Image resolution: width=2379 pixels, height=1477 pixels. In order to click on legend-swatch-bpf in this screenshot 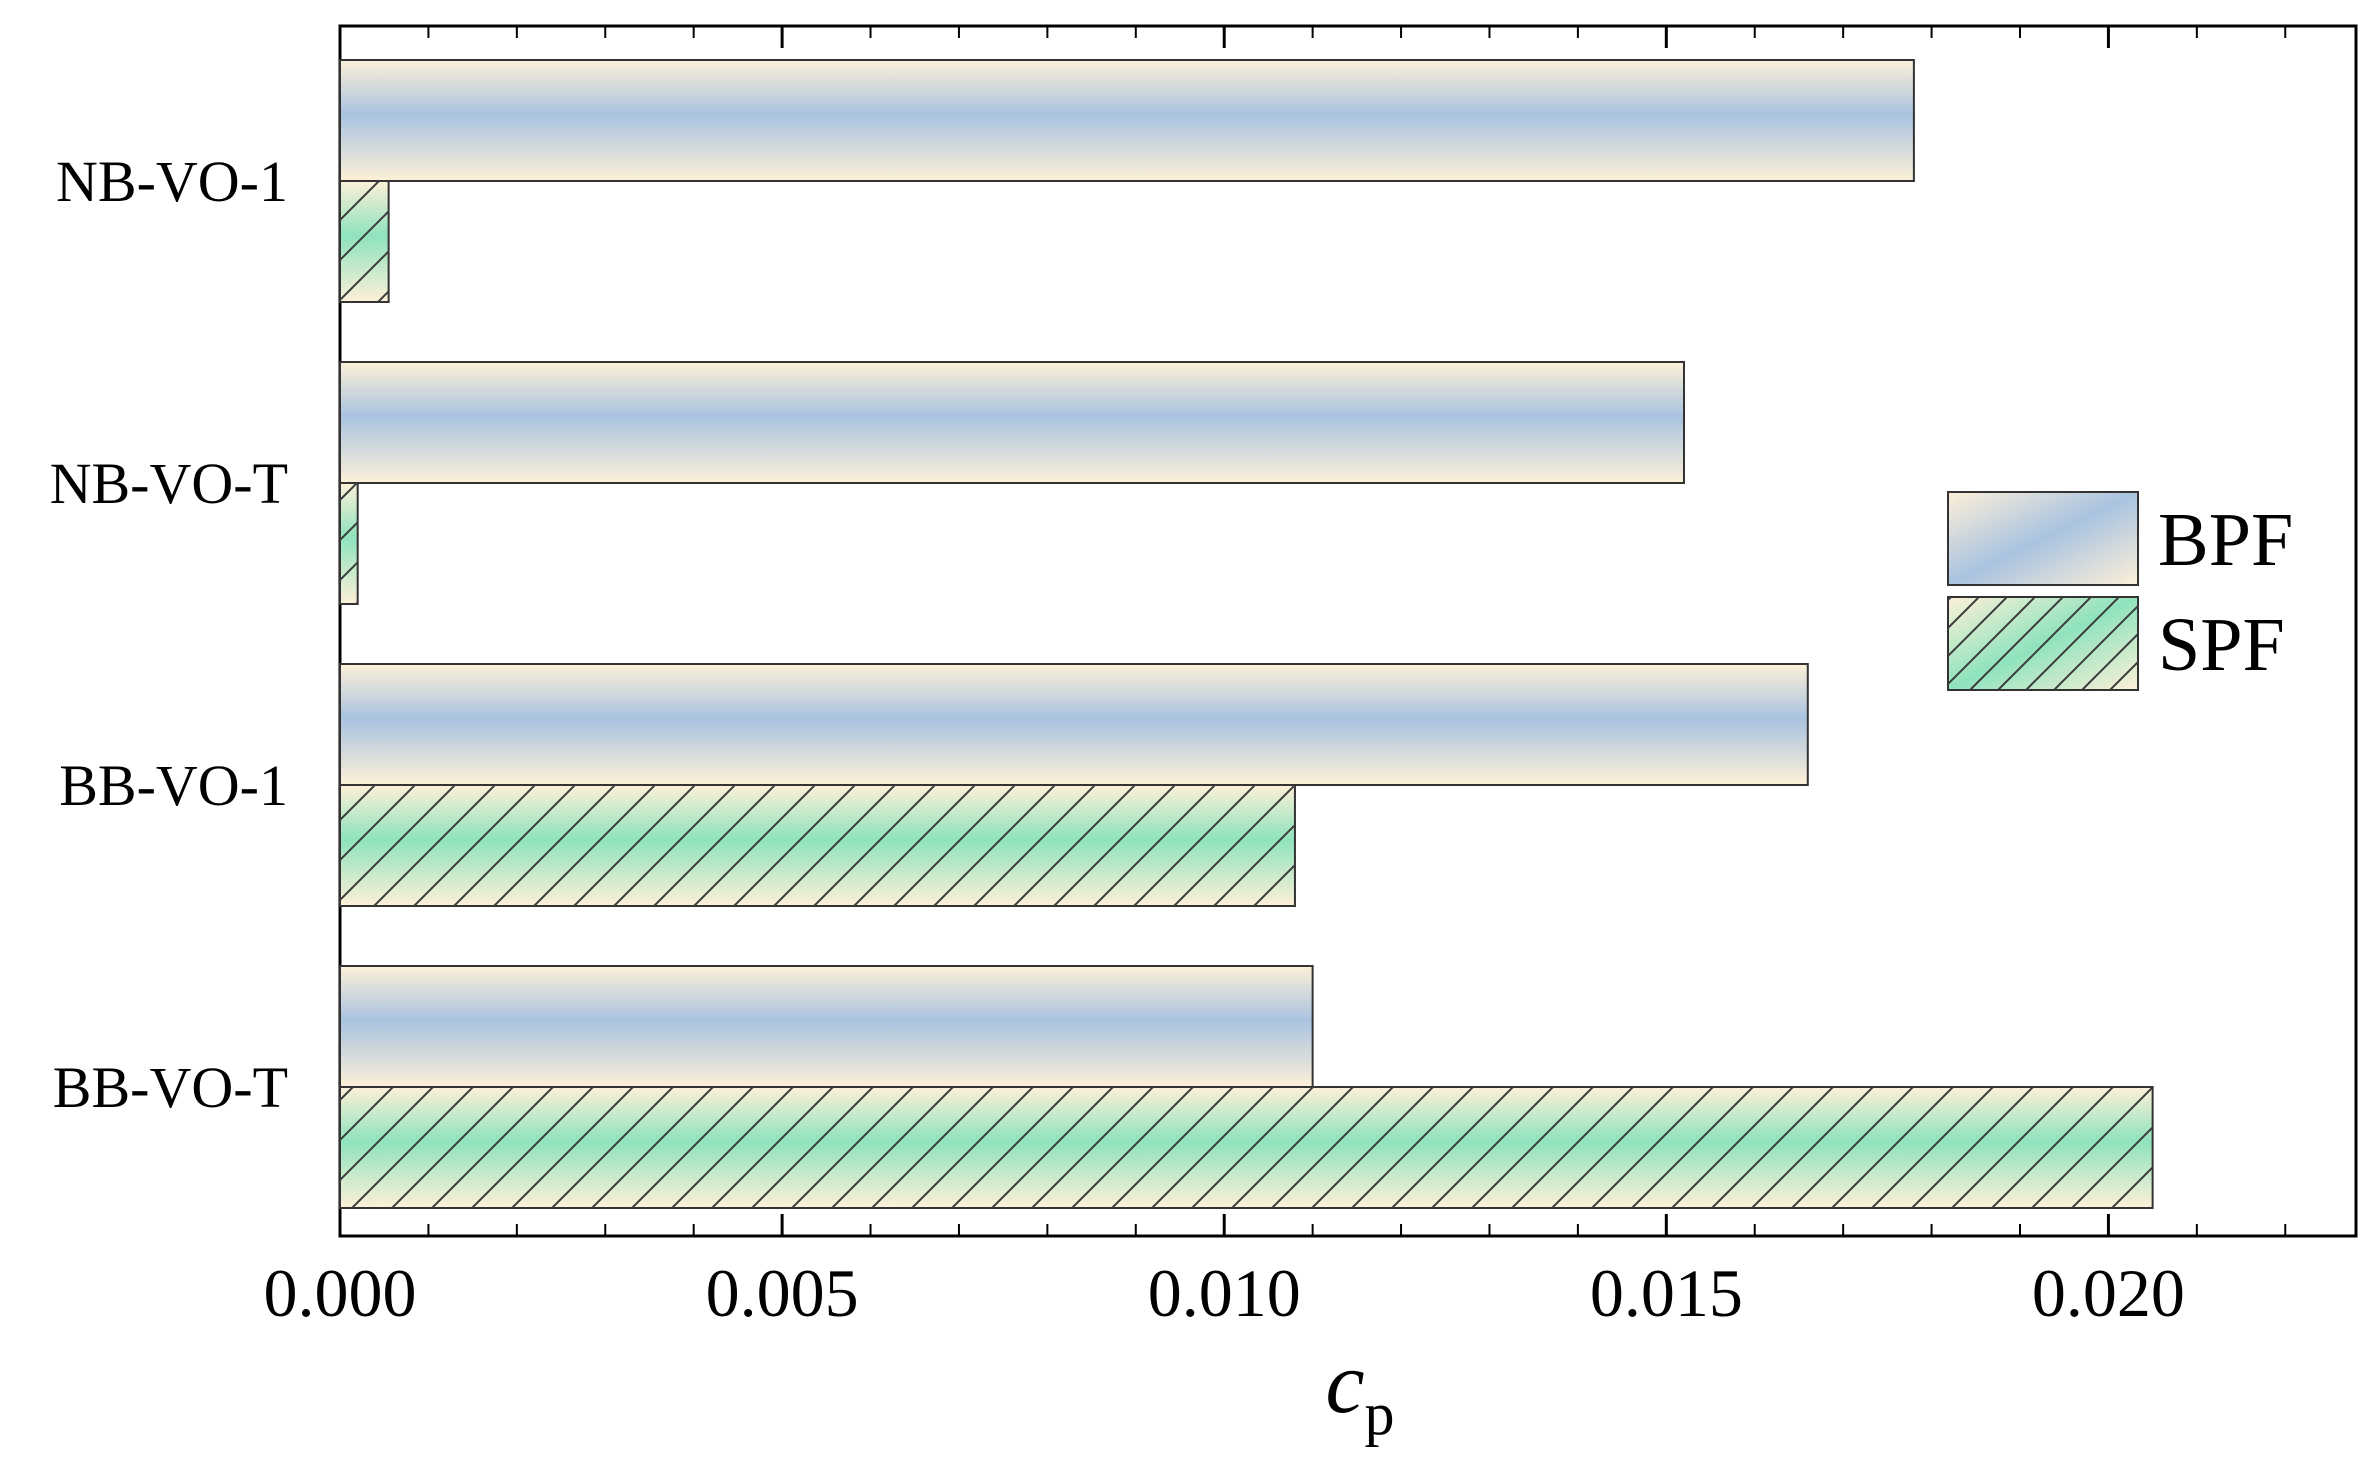, I will do `click(2043, 538)`.